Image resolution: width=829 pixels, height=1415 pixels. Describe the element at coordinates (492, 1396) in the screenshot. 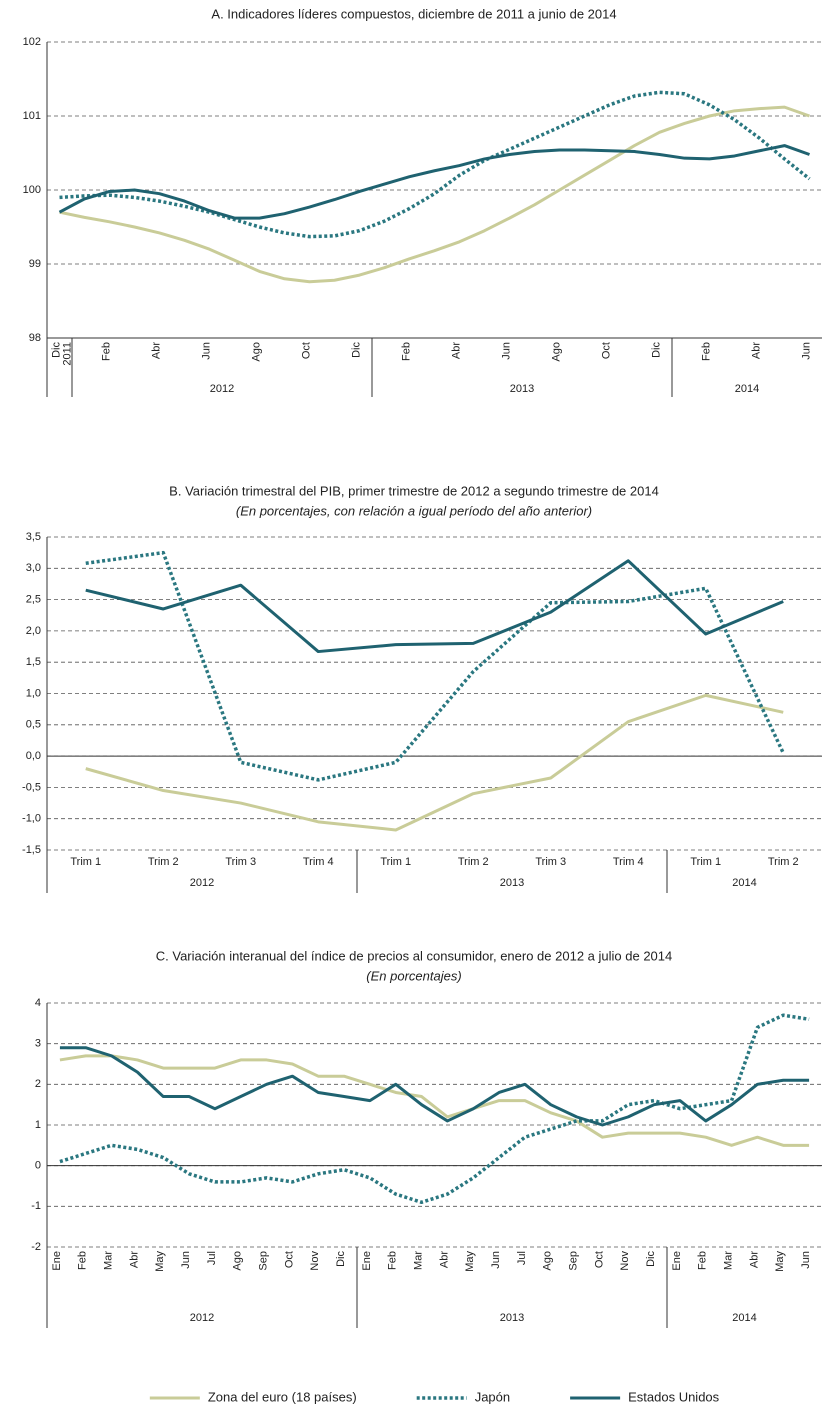

I see `legend-label: Japón` at that location.